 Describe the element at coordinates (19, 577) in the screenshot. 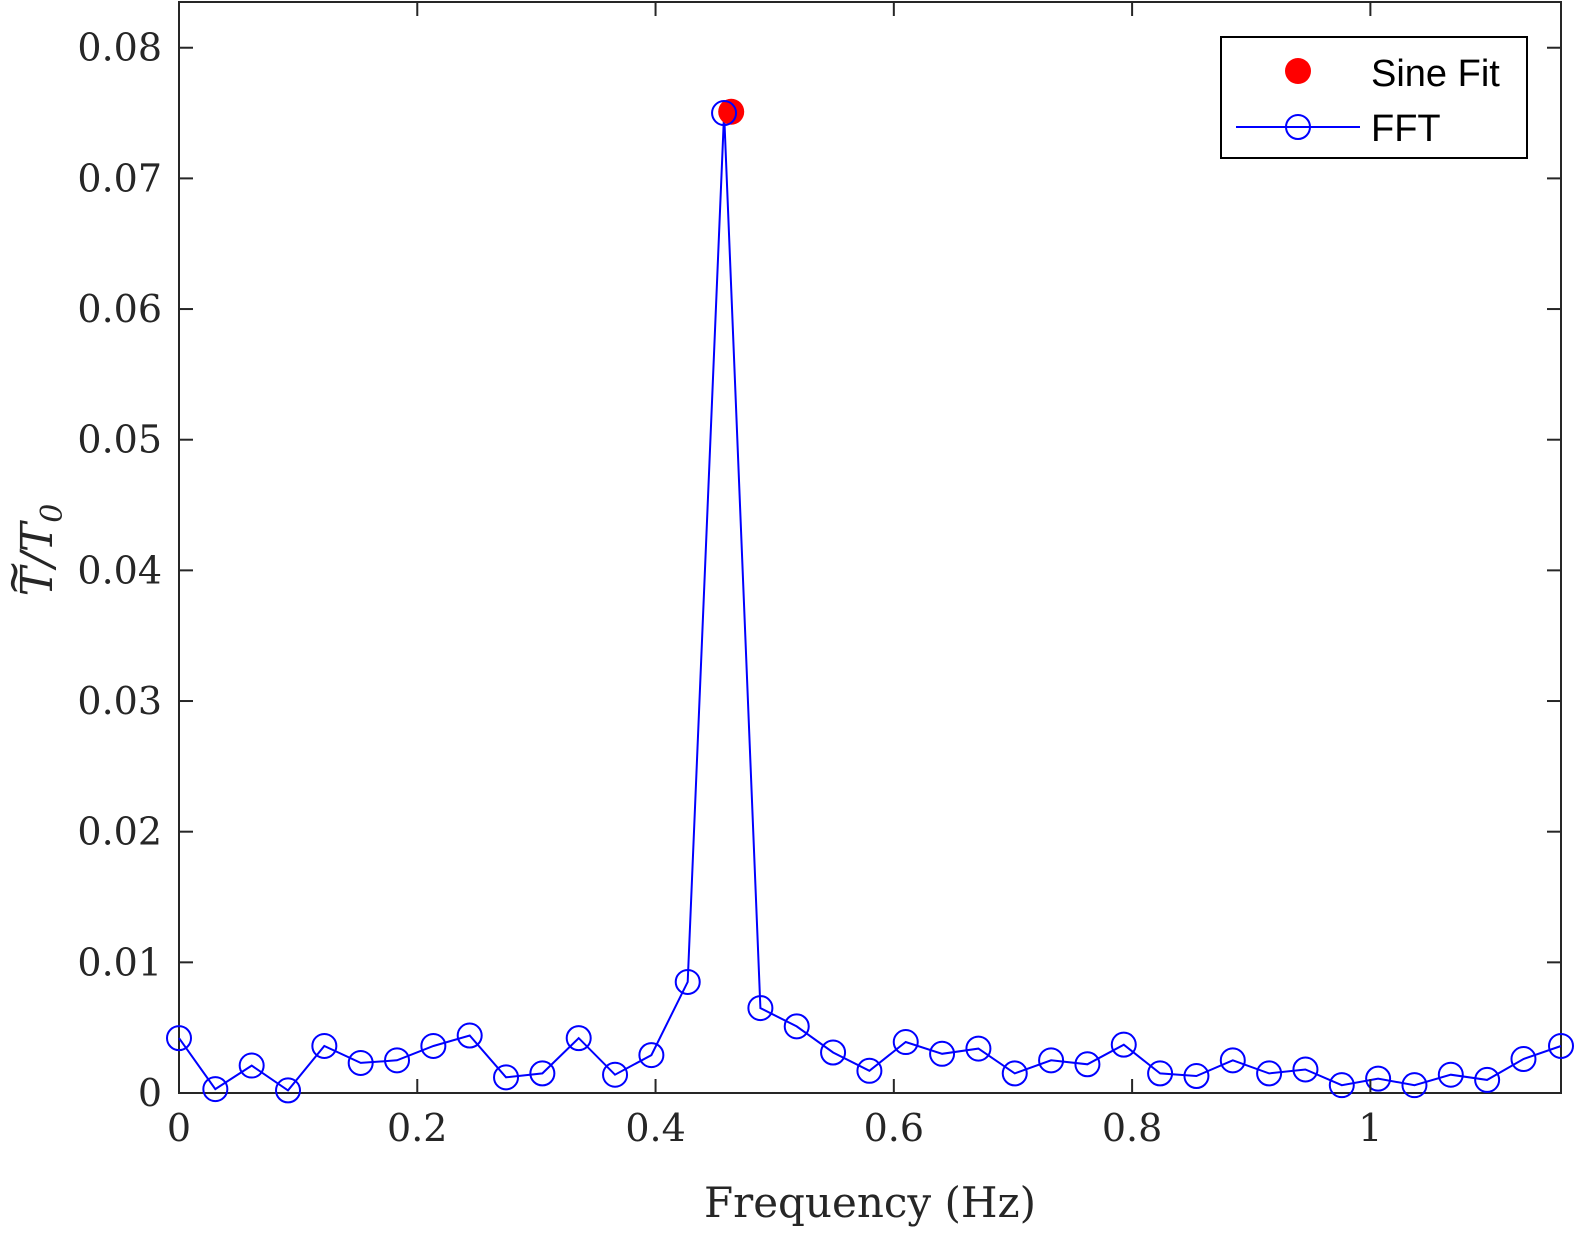

I see `y-axis-title-accent: ~` at that location.